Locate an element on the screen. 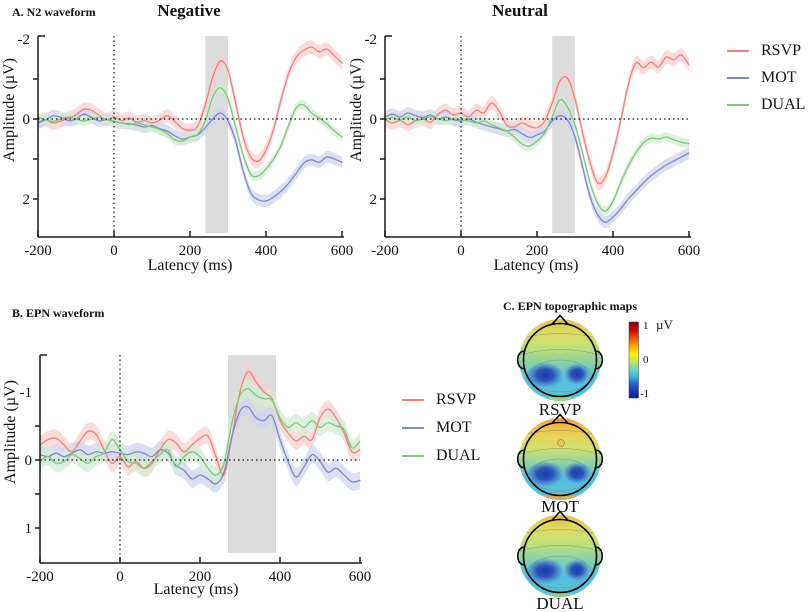 This screenshot has width=808, height=612. rsvp-sem-band is located at coordinates (190, 104).